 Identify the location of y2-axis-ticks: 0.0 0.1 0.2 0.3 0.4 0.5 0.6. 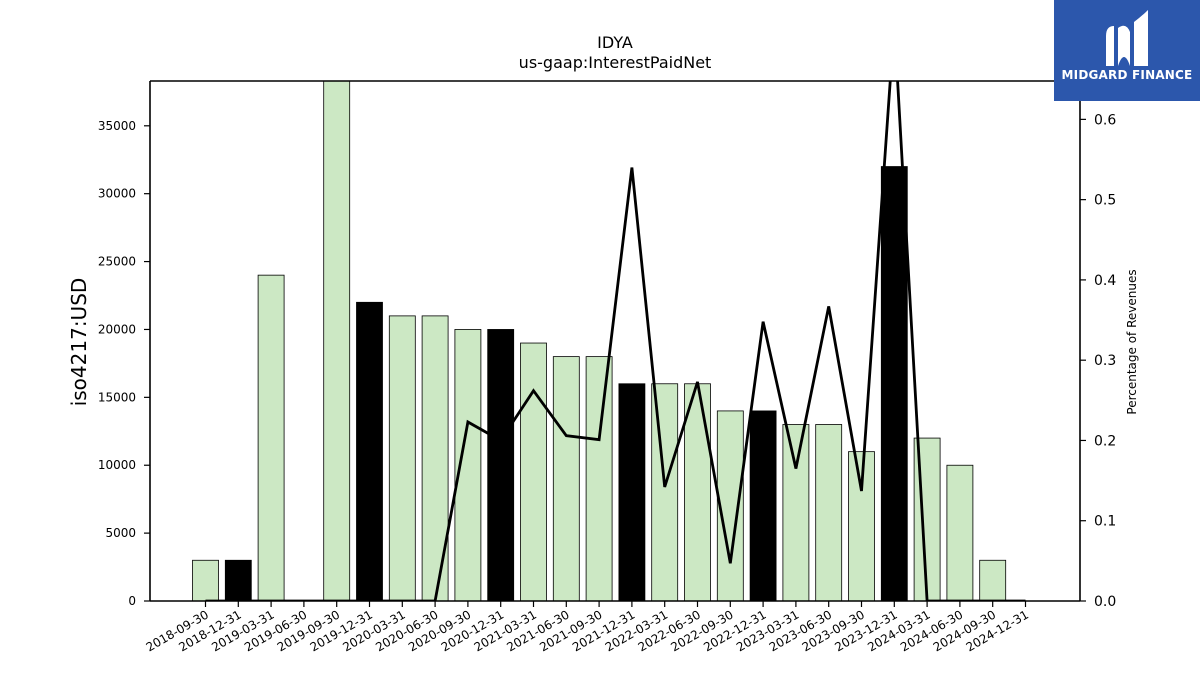
(1098, 361).